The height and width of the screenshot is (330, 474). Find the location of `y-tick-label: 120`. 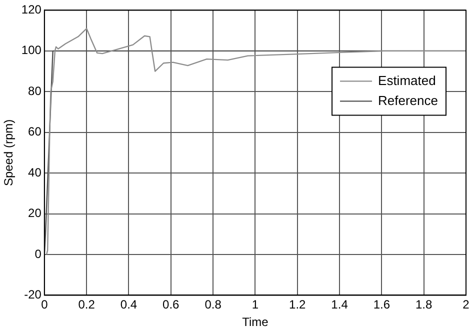

y-tick-label: 120 is located at coordinates (31, 9).